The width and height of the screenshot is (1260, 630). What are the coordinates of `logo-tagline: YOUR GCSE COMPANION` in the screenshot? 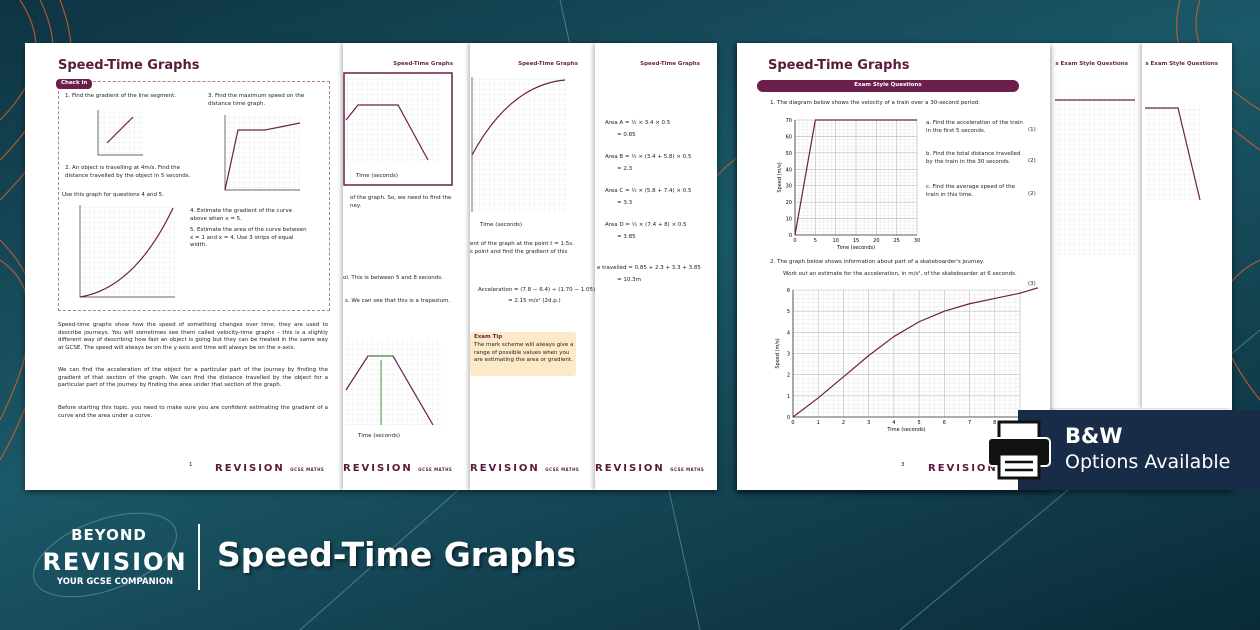 It's located at (115, 582).